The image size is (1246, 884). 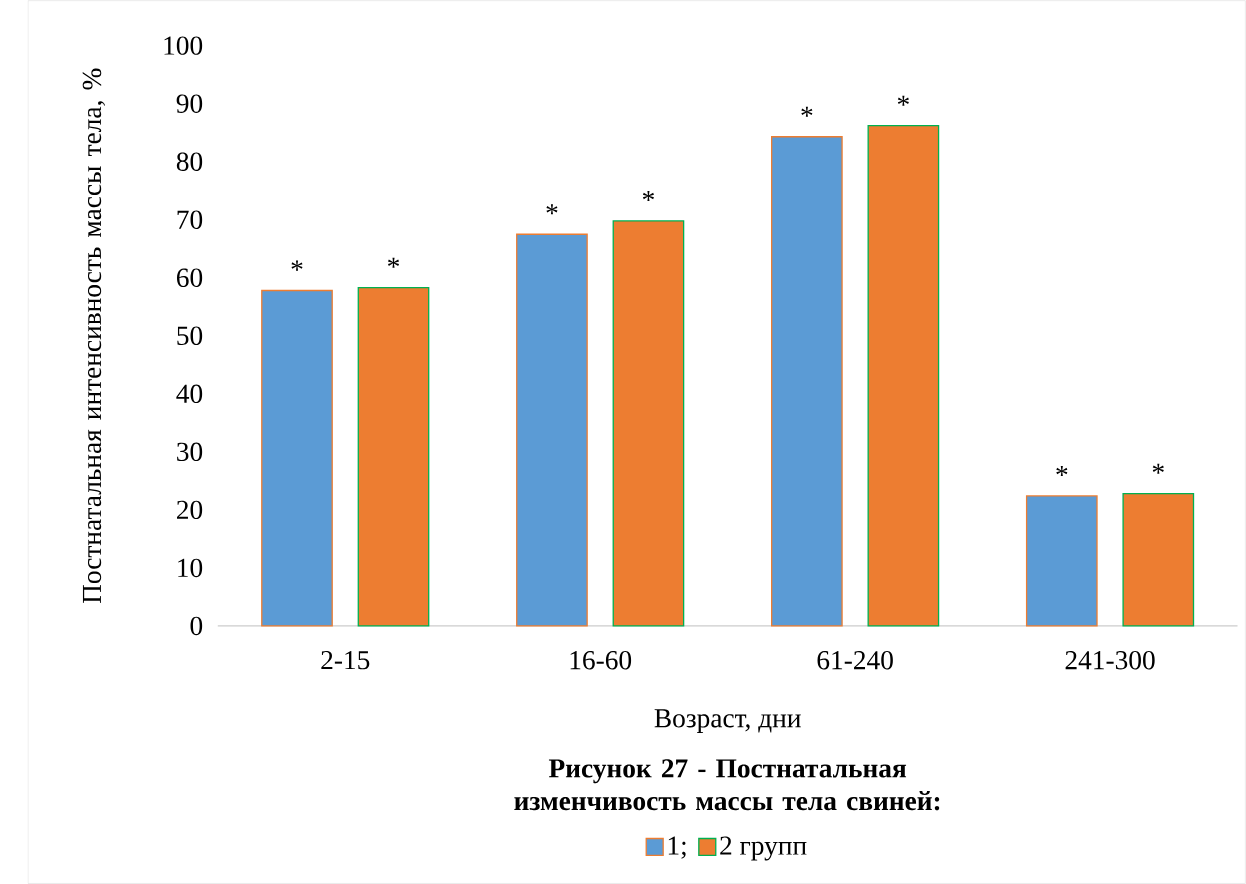 I want to click on y-tick-label: 100, so click(x=183, y=45).